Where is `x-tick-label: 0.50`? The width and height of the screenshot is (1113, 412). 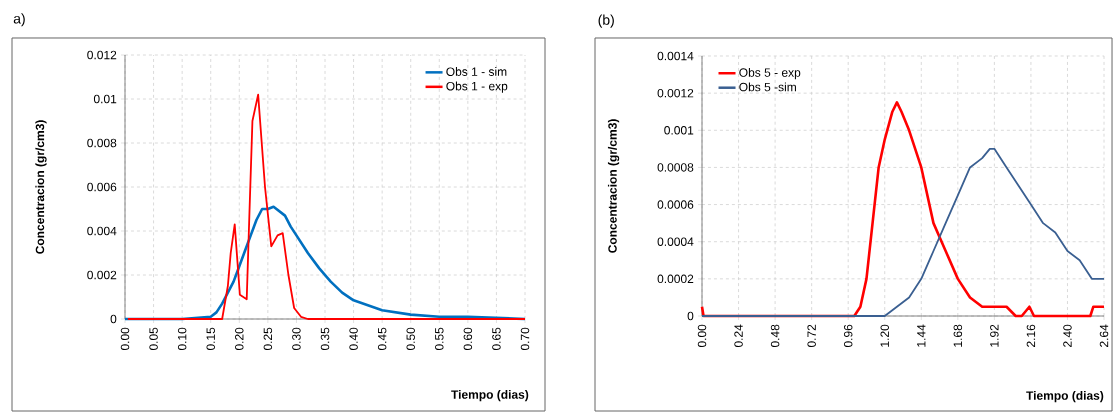
x-tick-label: 0.50 is located at coordinates (410, 339).